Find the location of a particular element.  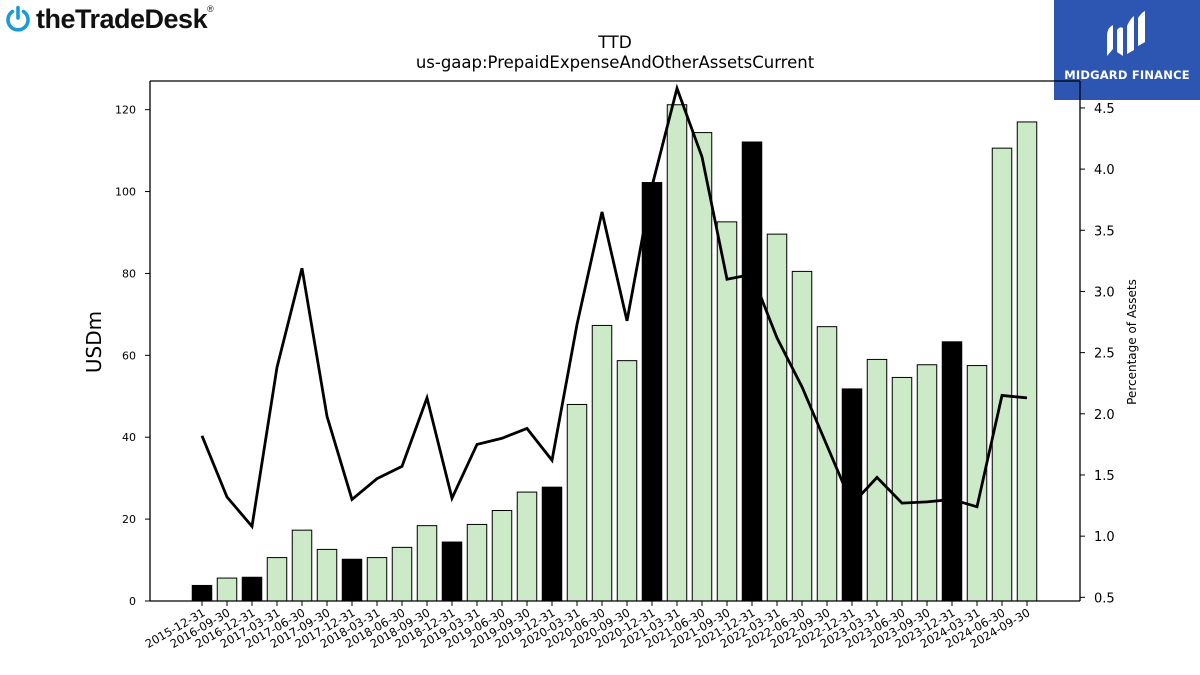

y-axis-label: USDm is located at coordinates (94, 342).